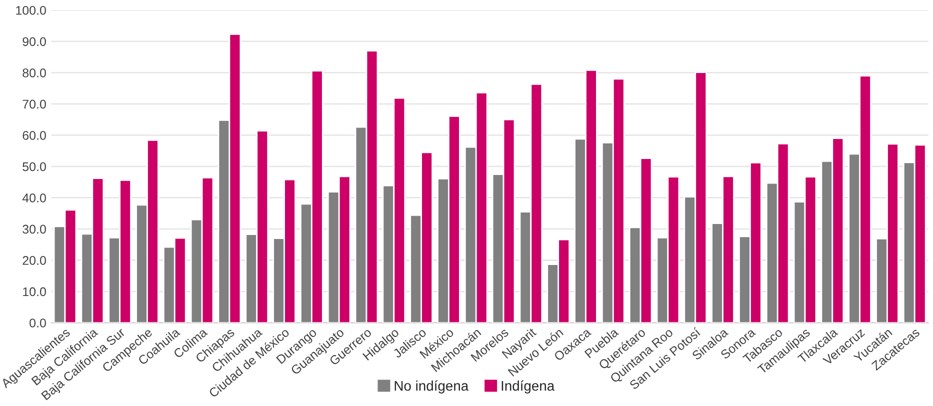  What do you see at coordinates (31, 10) in the screenshot?
I see `y-tick-label: 100.0` at bounding box center [31, 10].